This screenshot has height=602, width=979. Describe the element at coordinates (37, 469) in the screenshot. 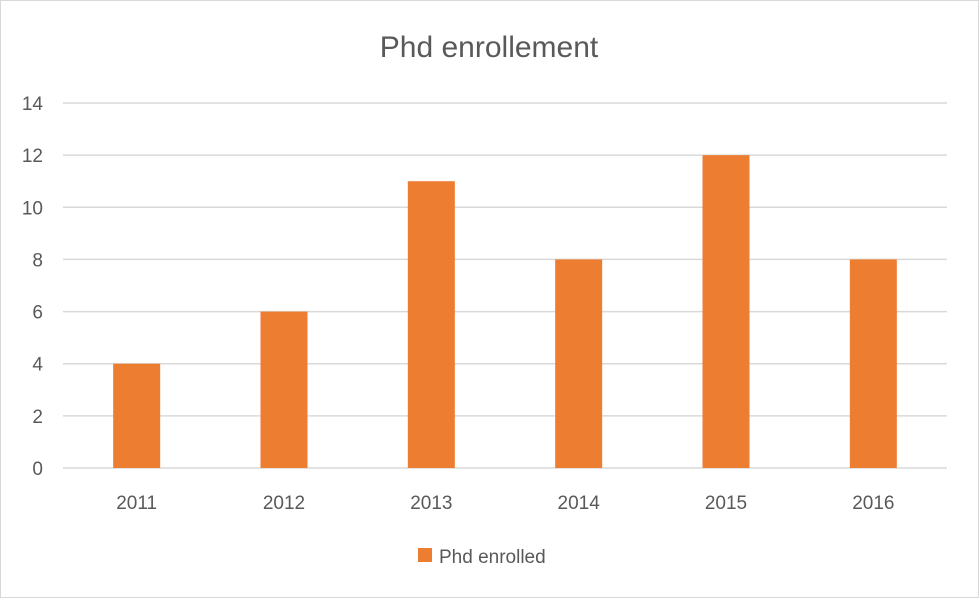

I see `y-tick-label: 0` at that location.